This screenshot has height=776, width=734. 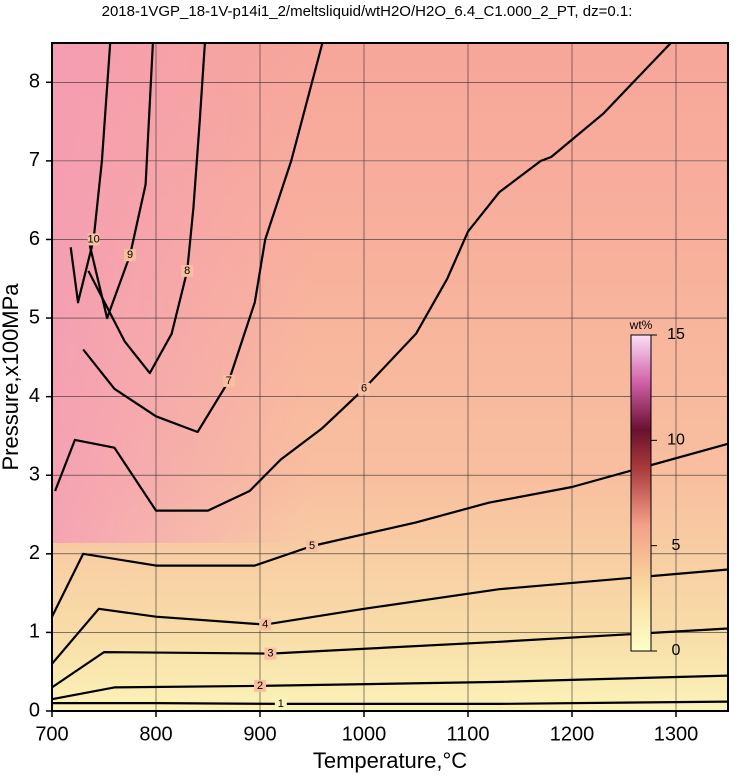 What do you see at coordinates (34, 82) in the screenshot?
I see `y-tick-label: 8` at bounding box center [34, 82].